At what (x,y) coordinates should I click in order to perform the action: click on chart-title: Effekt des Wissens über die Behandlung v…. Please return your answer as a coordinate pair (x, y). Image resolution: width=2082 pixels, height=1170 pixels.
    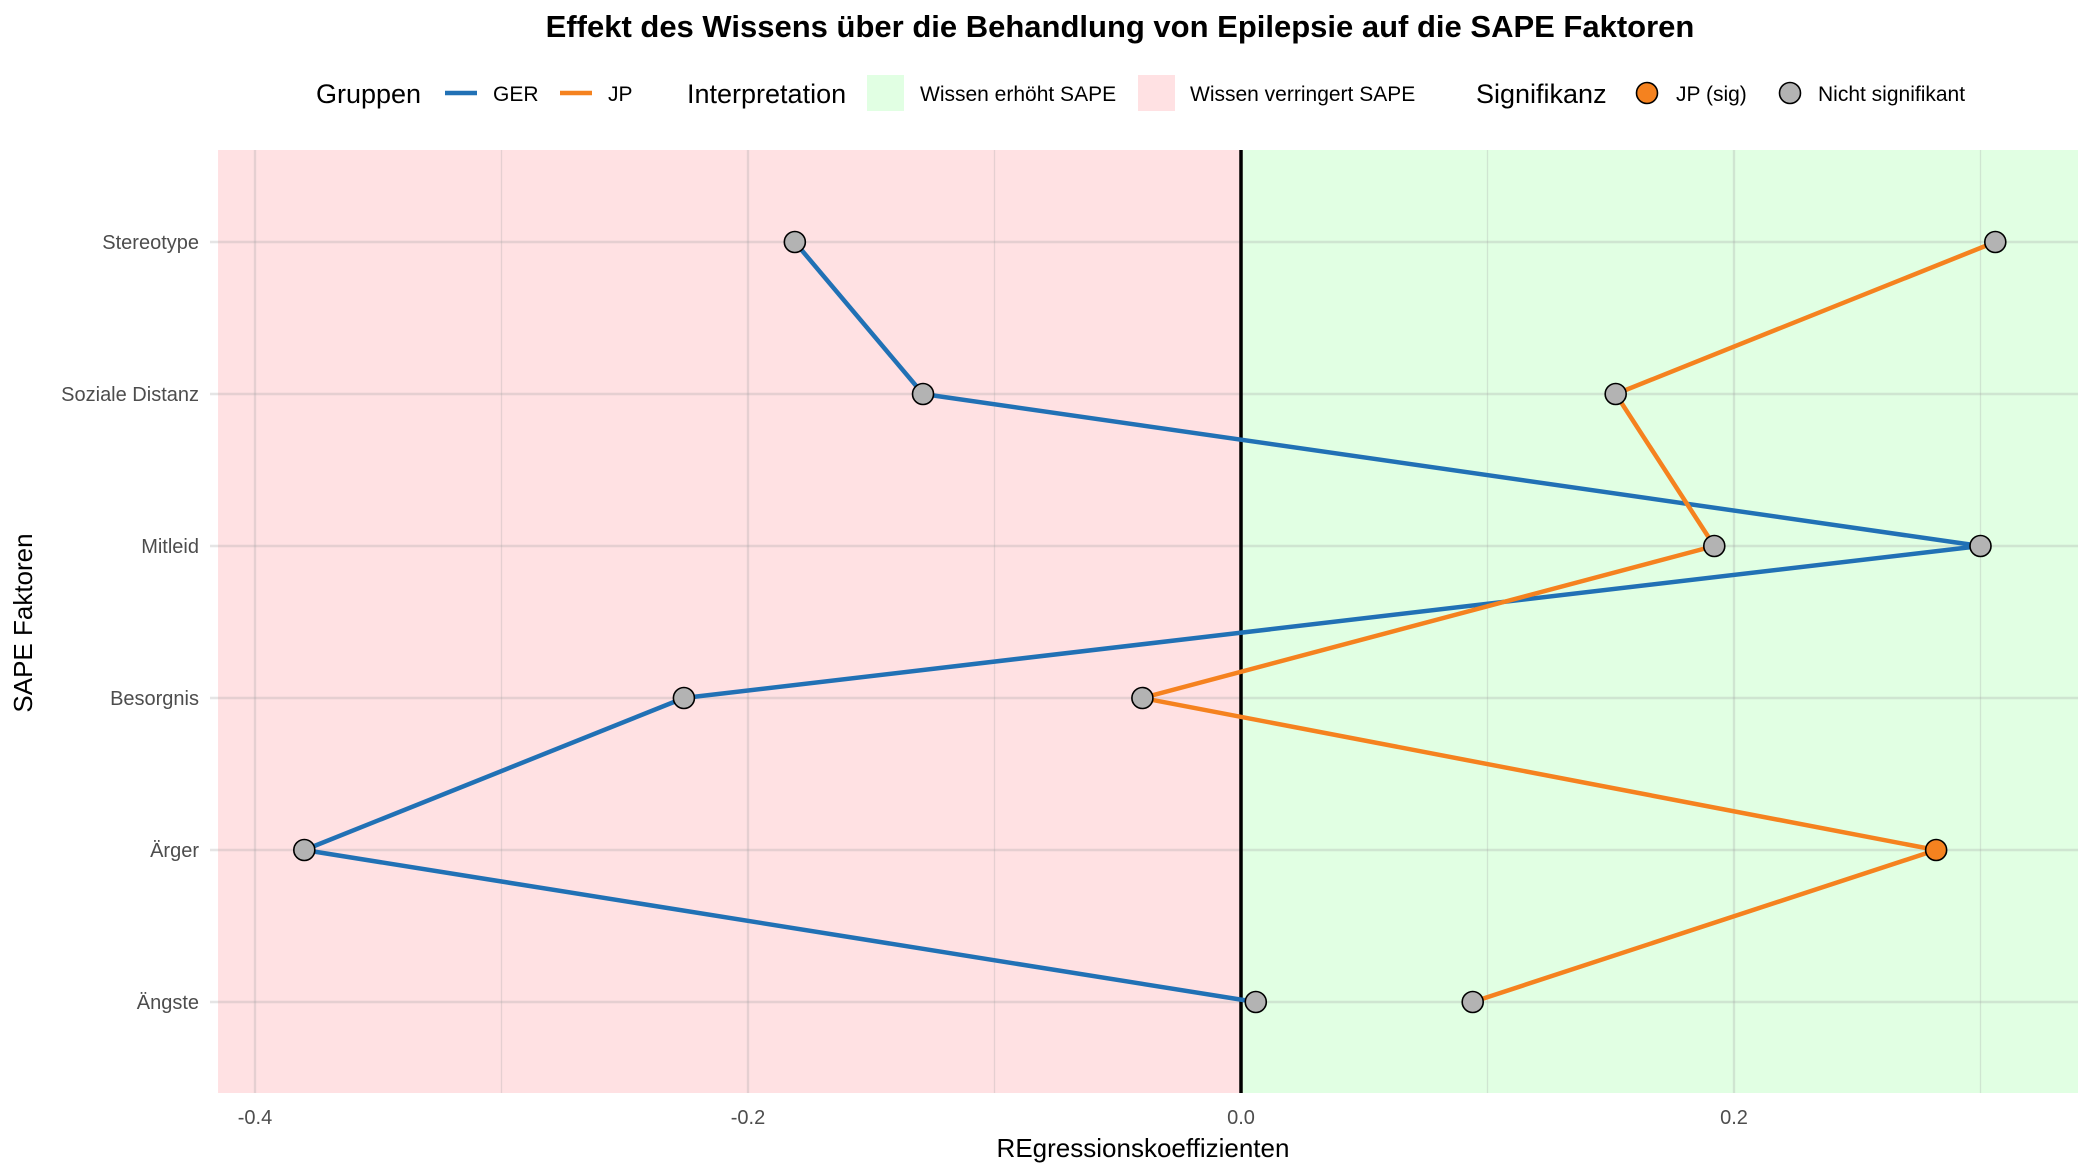
    Looking at the image, I should click on (1120, 26).